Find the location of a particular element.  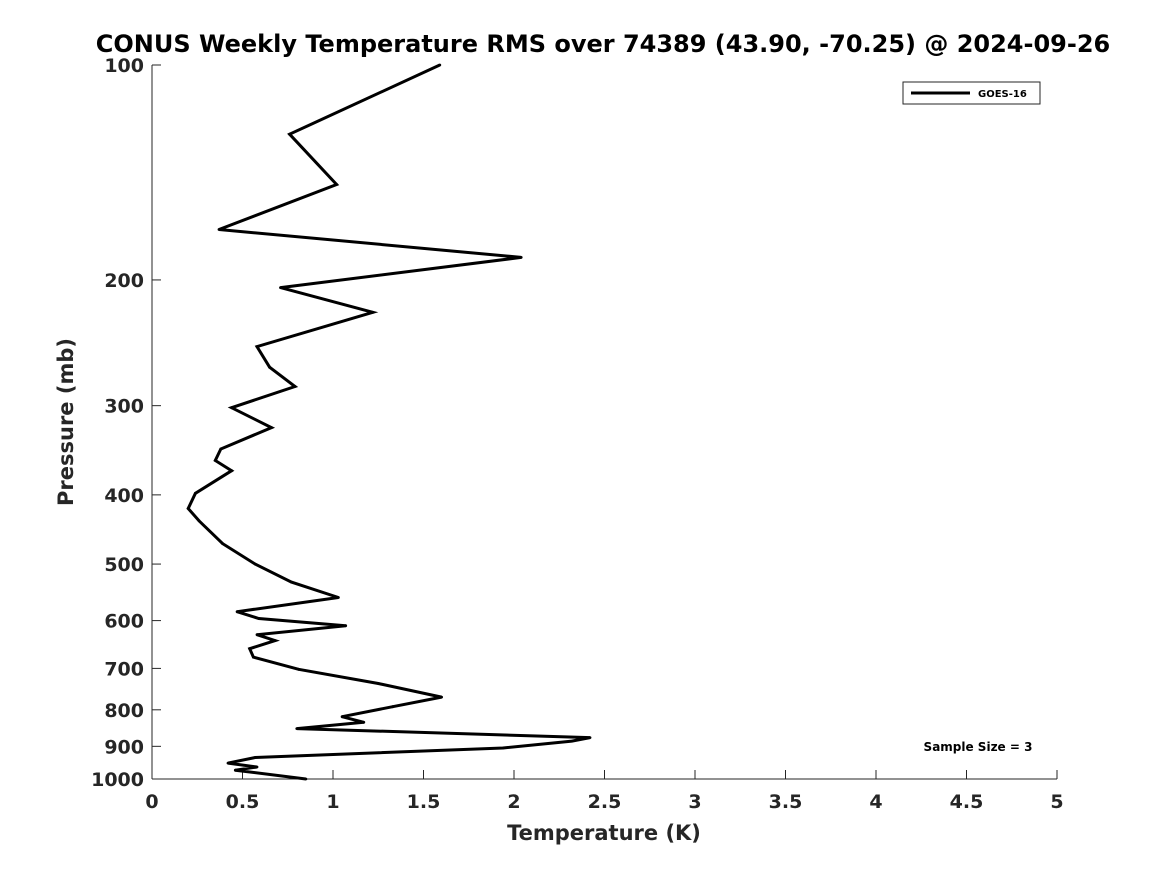

legend-label-goes-16: GOES-16 is located at coordinates (1002, 94).